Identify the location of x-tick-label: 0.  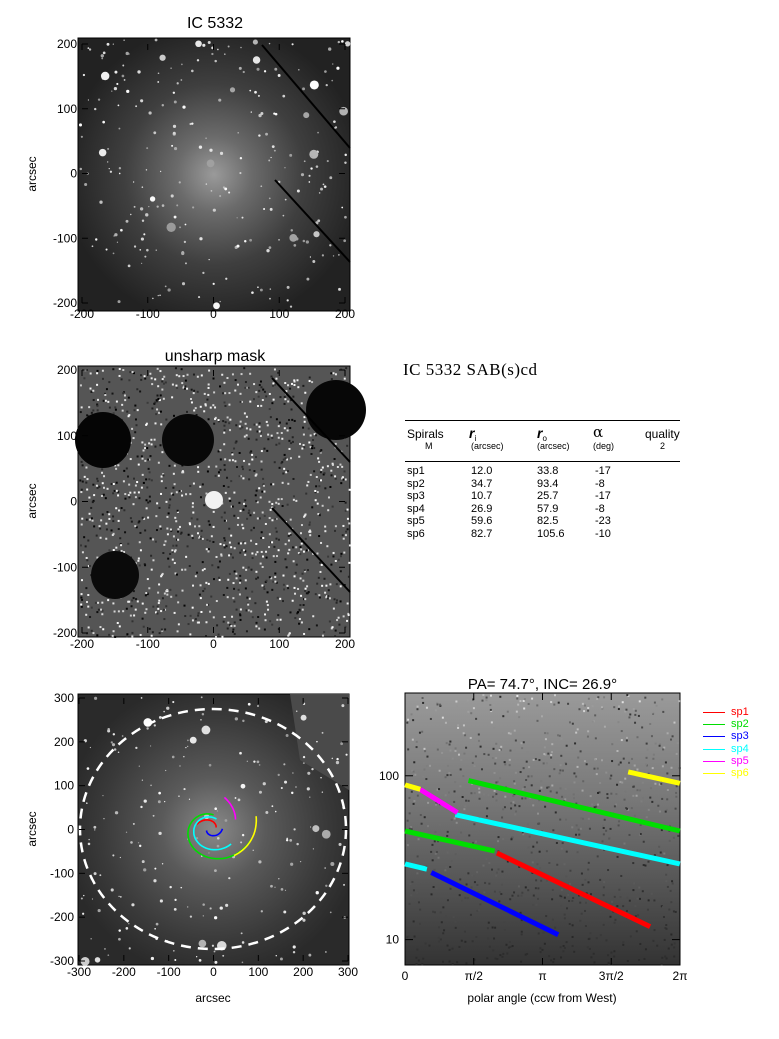
(213, 314).